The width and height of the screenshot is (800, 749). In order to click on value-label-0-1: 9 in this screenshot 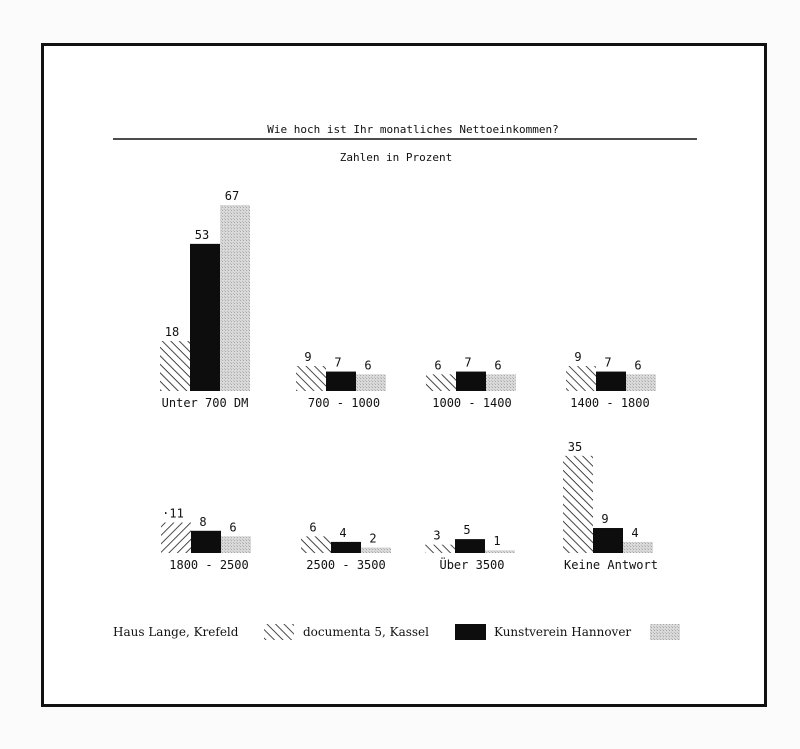, I will do `click(307, 357)`.